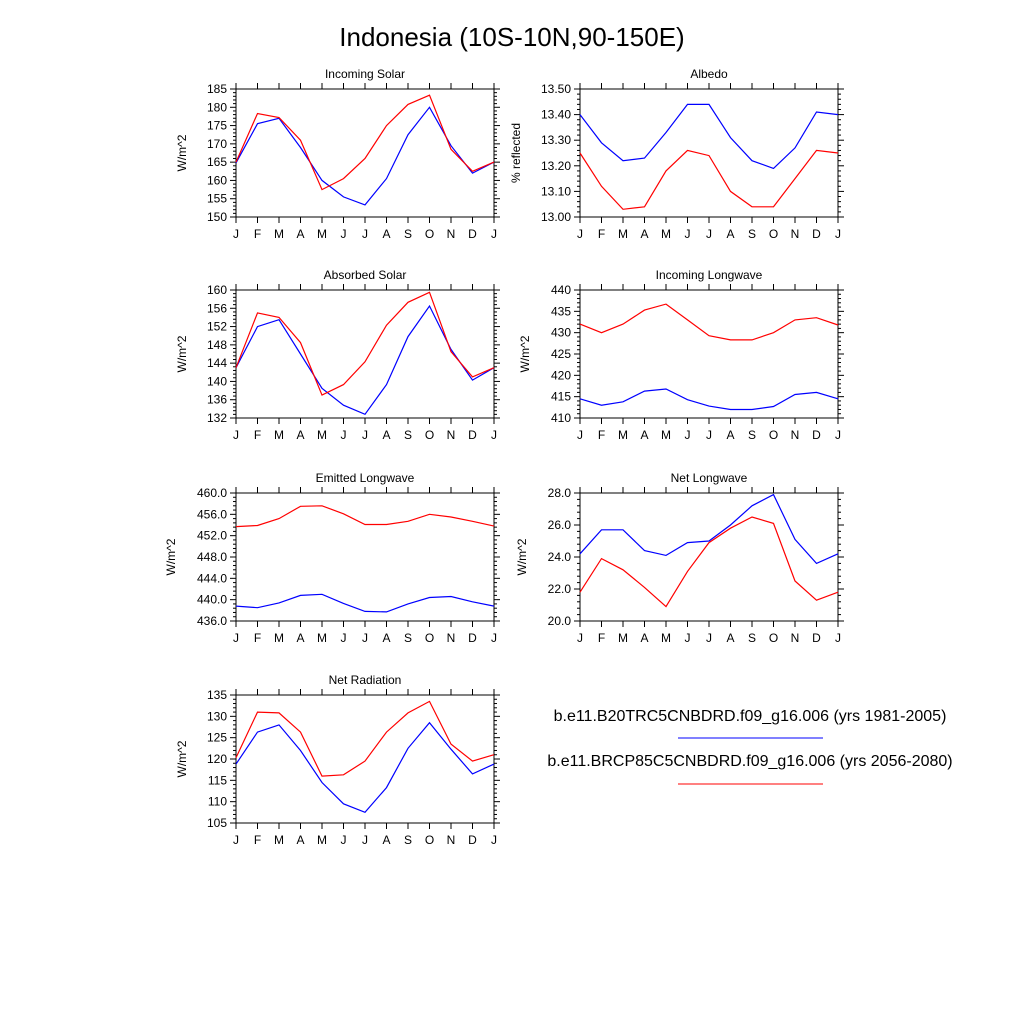 The width and height of the screenshot is (1024, 1024). I want to click on series-line-historical-incoming-longwave, so click(709, 399).